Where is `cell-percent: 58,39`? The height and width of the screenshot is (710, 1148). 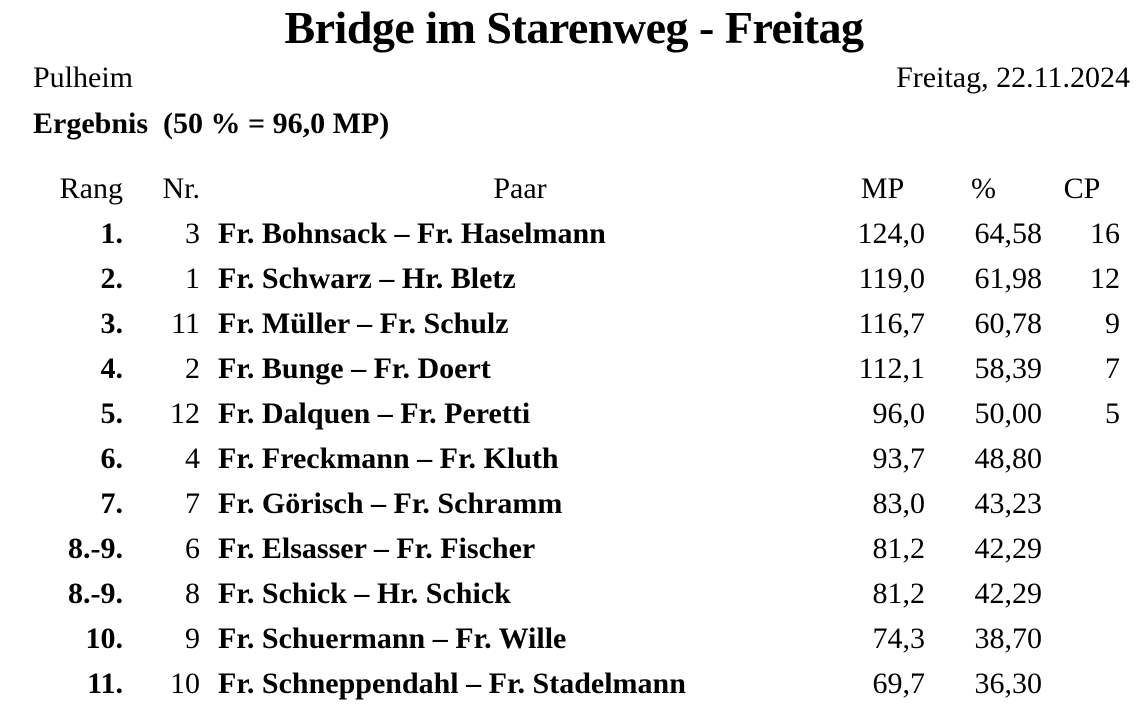 cell-percent: 58,39 is located at coordinates (1008, 368).